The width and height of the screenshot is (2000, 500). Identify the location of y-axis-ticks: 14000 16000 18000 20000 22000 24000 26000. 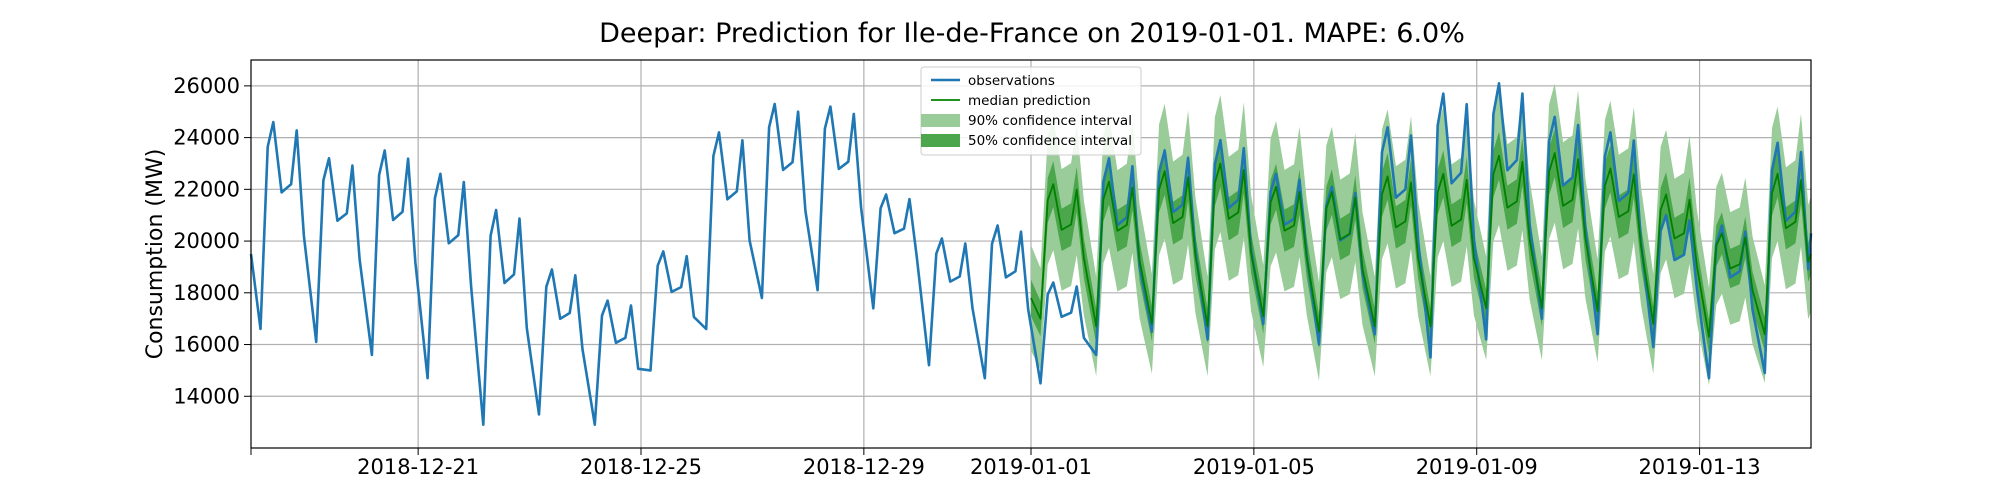
(212, 241).